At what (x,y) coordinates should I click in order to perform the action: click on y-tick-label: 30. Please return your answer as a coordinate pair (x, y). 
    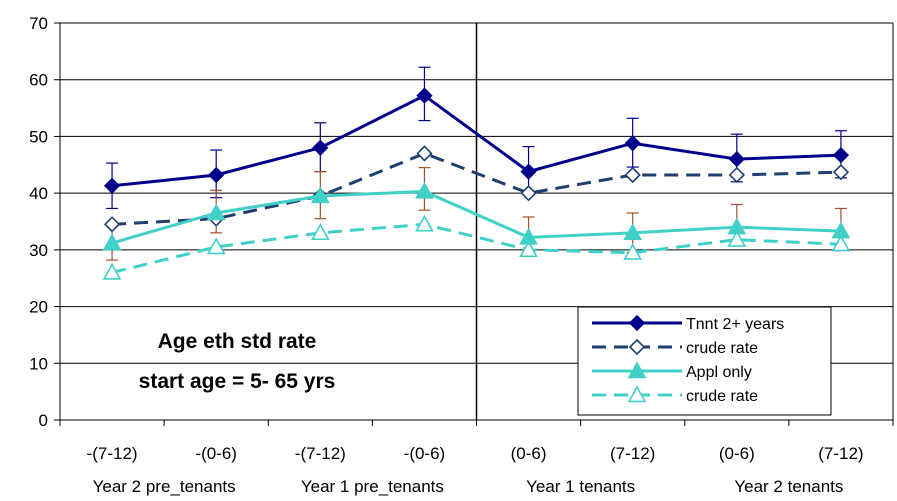
    Looking at the image, I should click on (38, 250).